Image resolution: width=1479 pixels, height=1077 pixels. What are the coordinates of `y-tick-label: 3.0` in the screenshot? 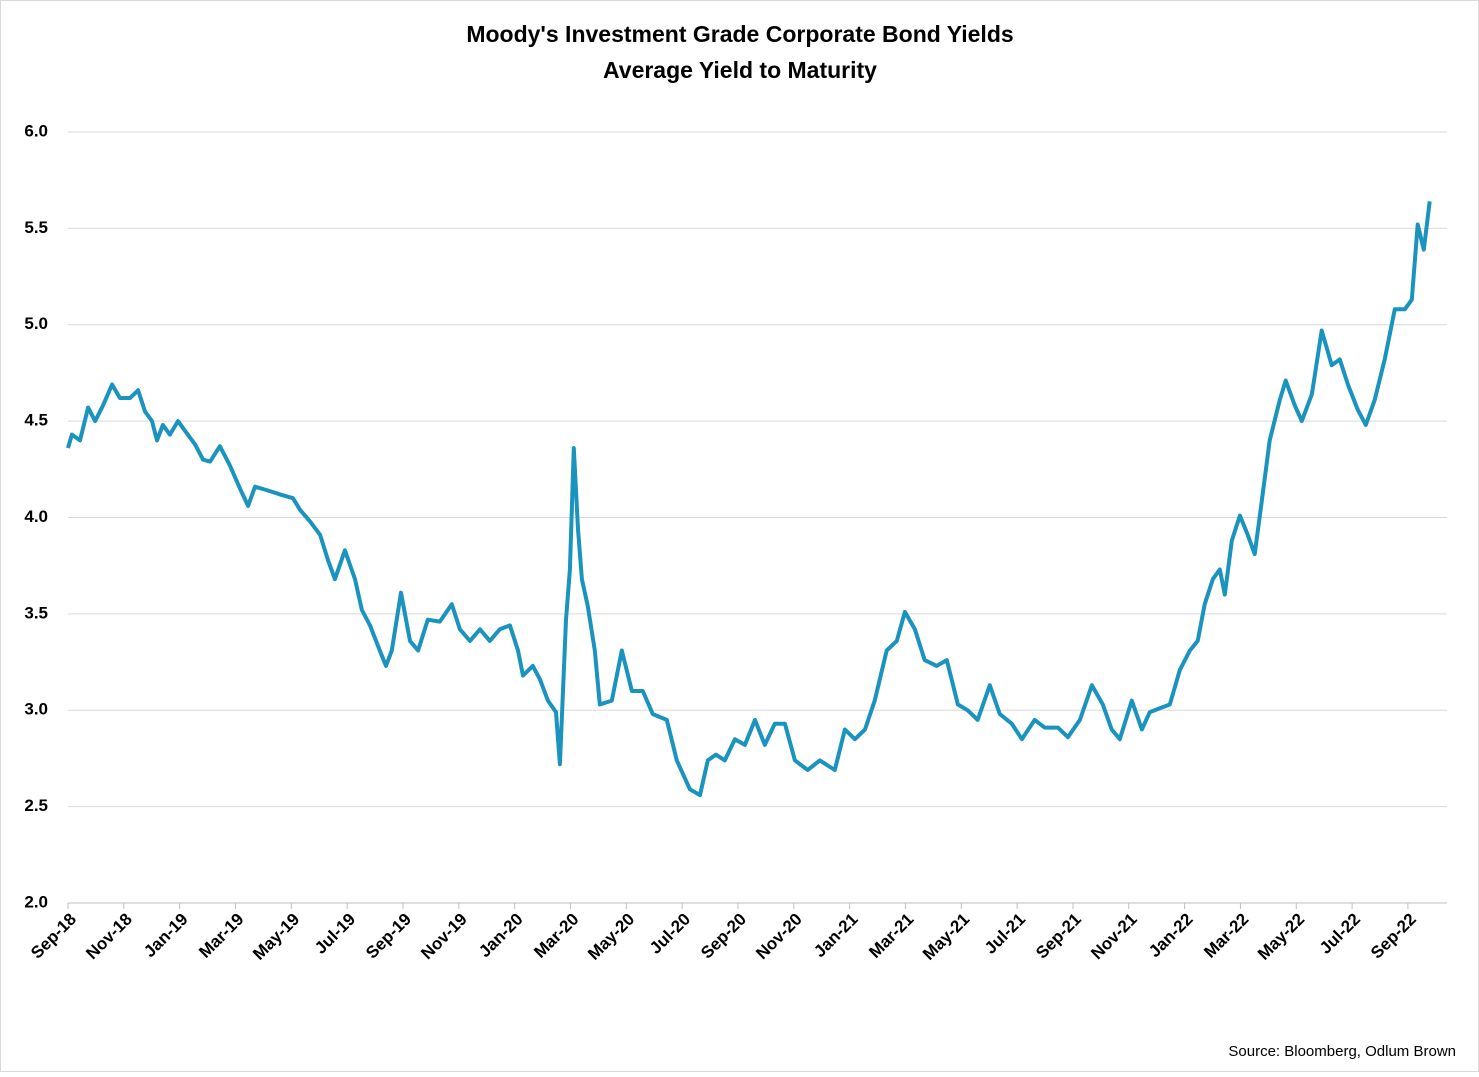 It's located at (36, 709).